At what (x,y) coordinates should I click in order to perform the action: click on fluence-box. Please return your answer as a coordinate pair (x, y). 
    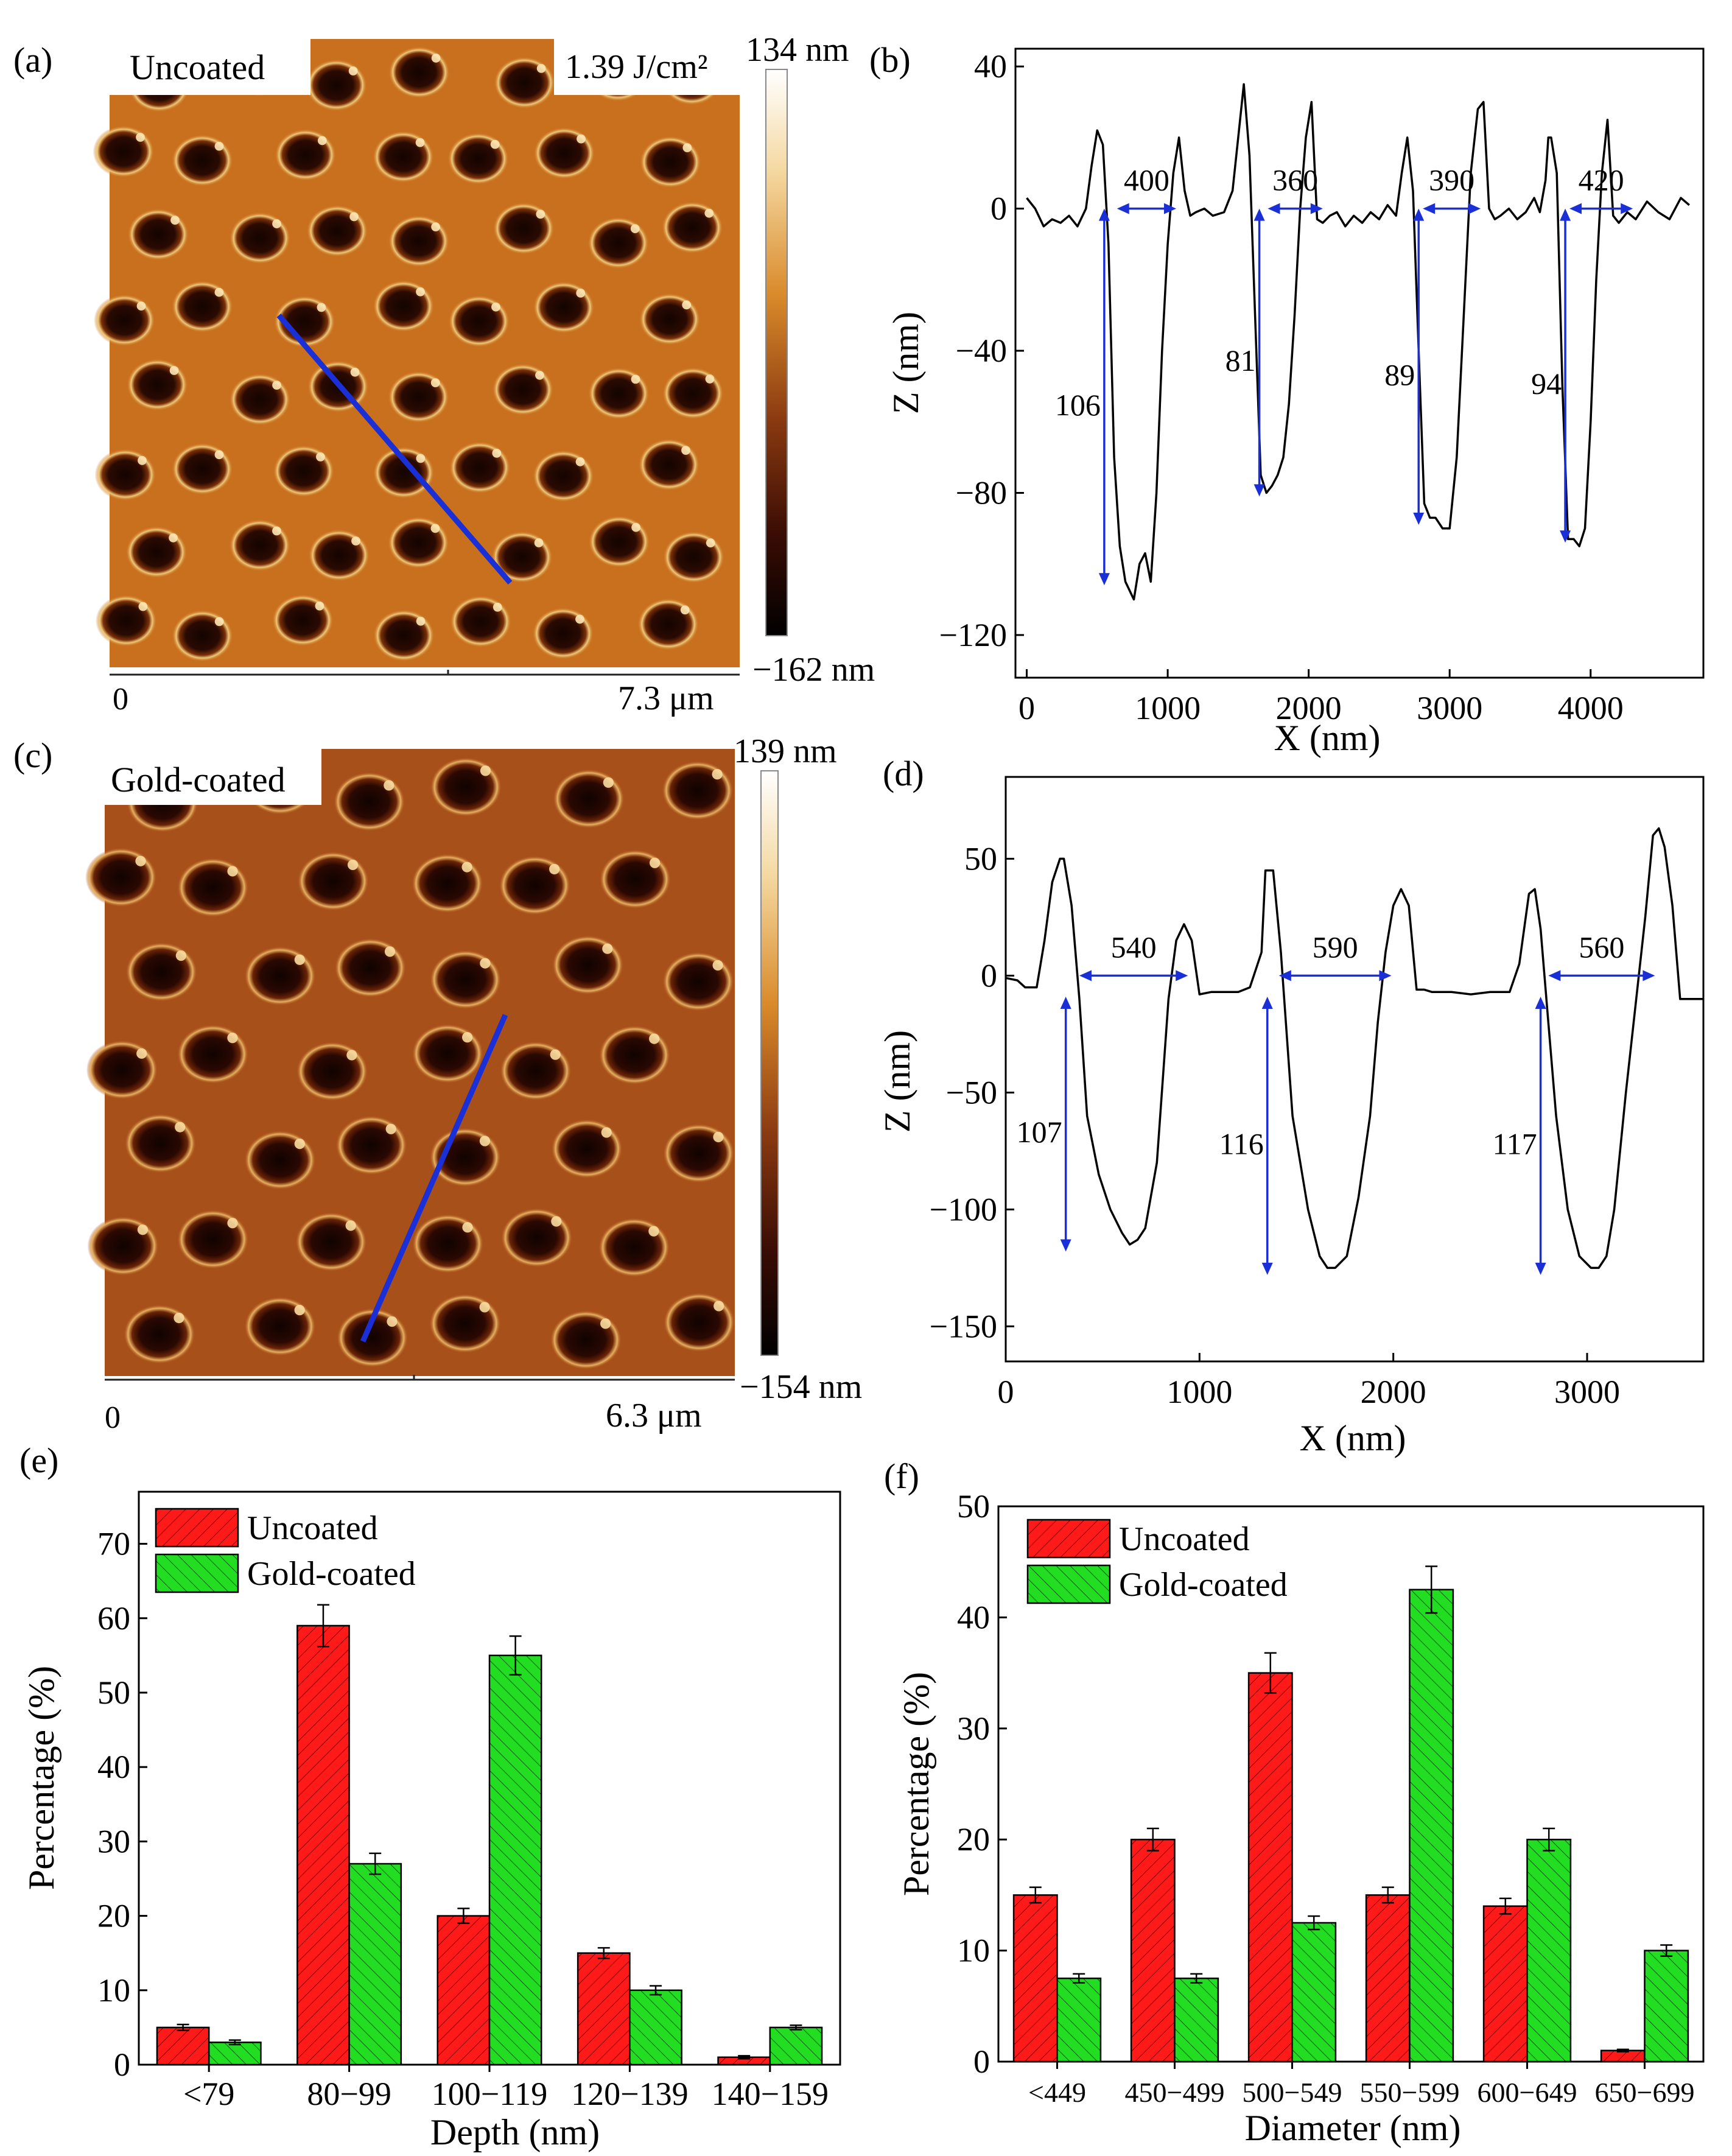
    Looking at the image, I should click on (647, 67).